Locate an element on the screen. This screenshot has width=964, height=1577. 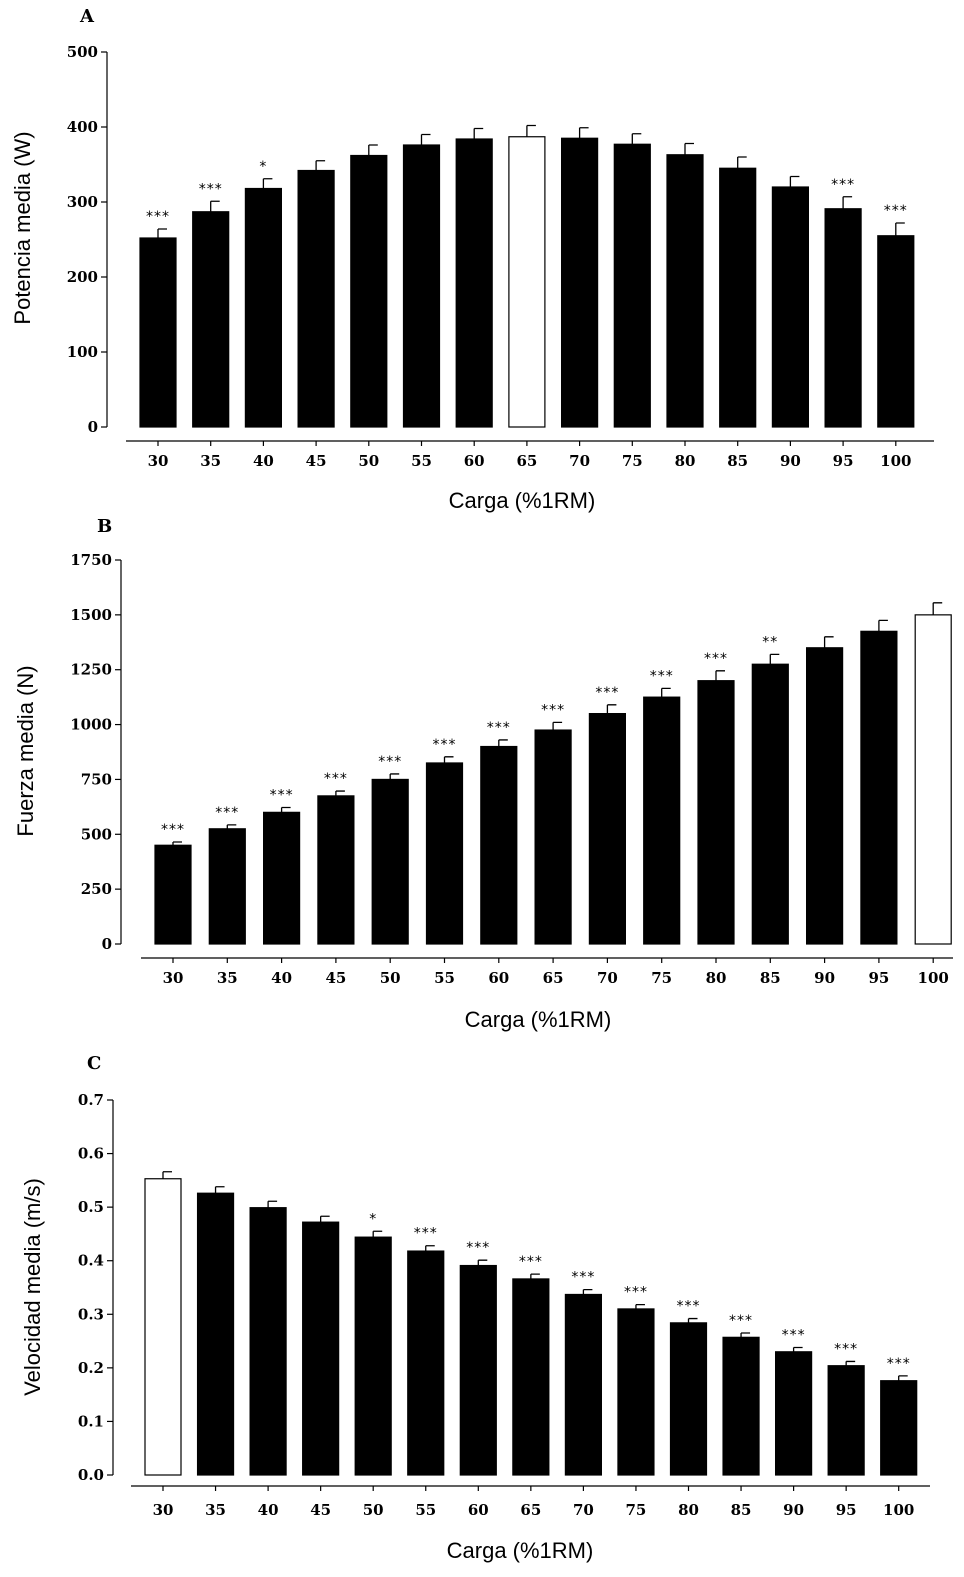
panel-b-y-tick-label: 250 is located at coordinates (96, 889).